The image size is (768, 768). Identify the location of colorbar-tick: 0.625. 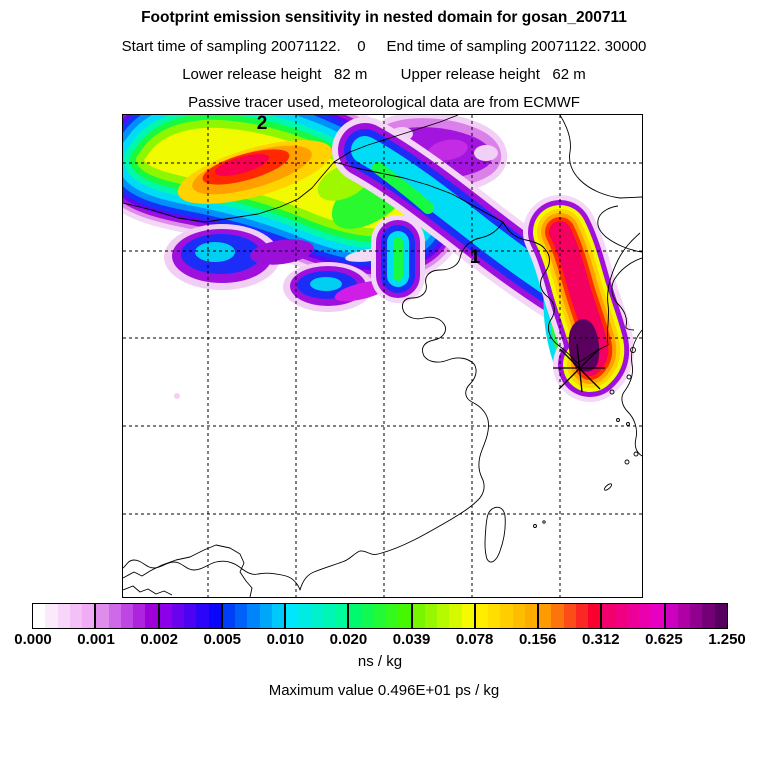
(664, 639).